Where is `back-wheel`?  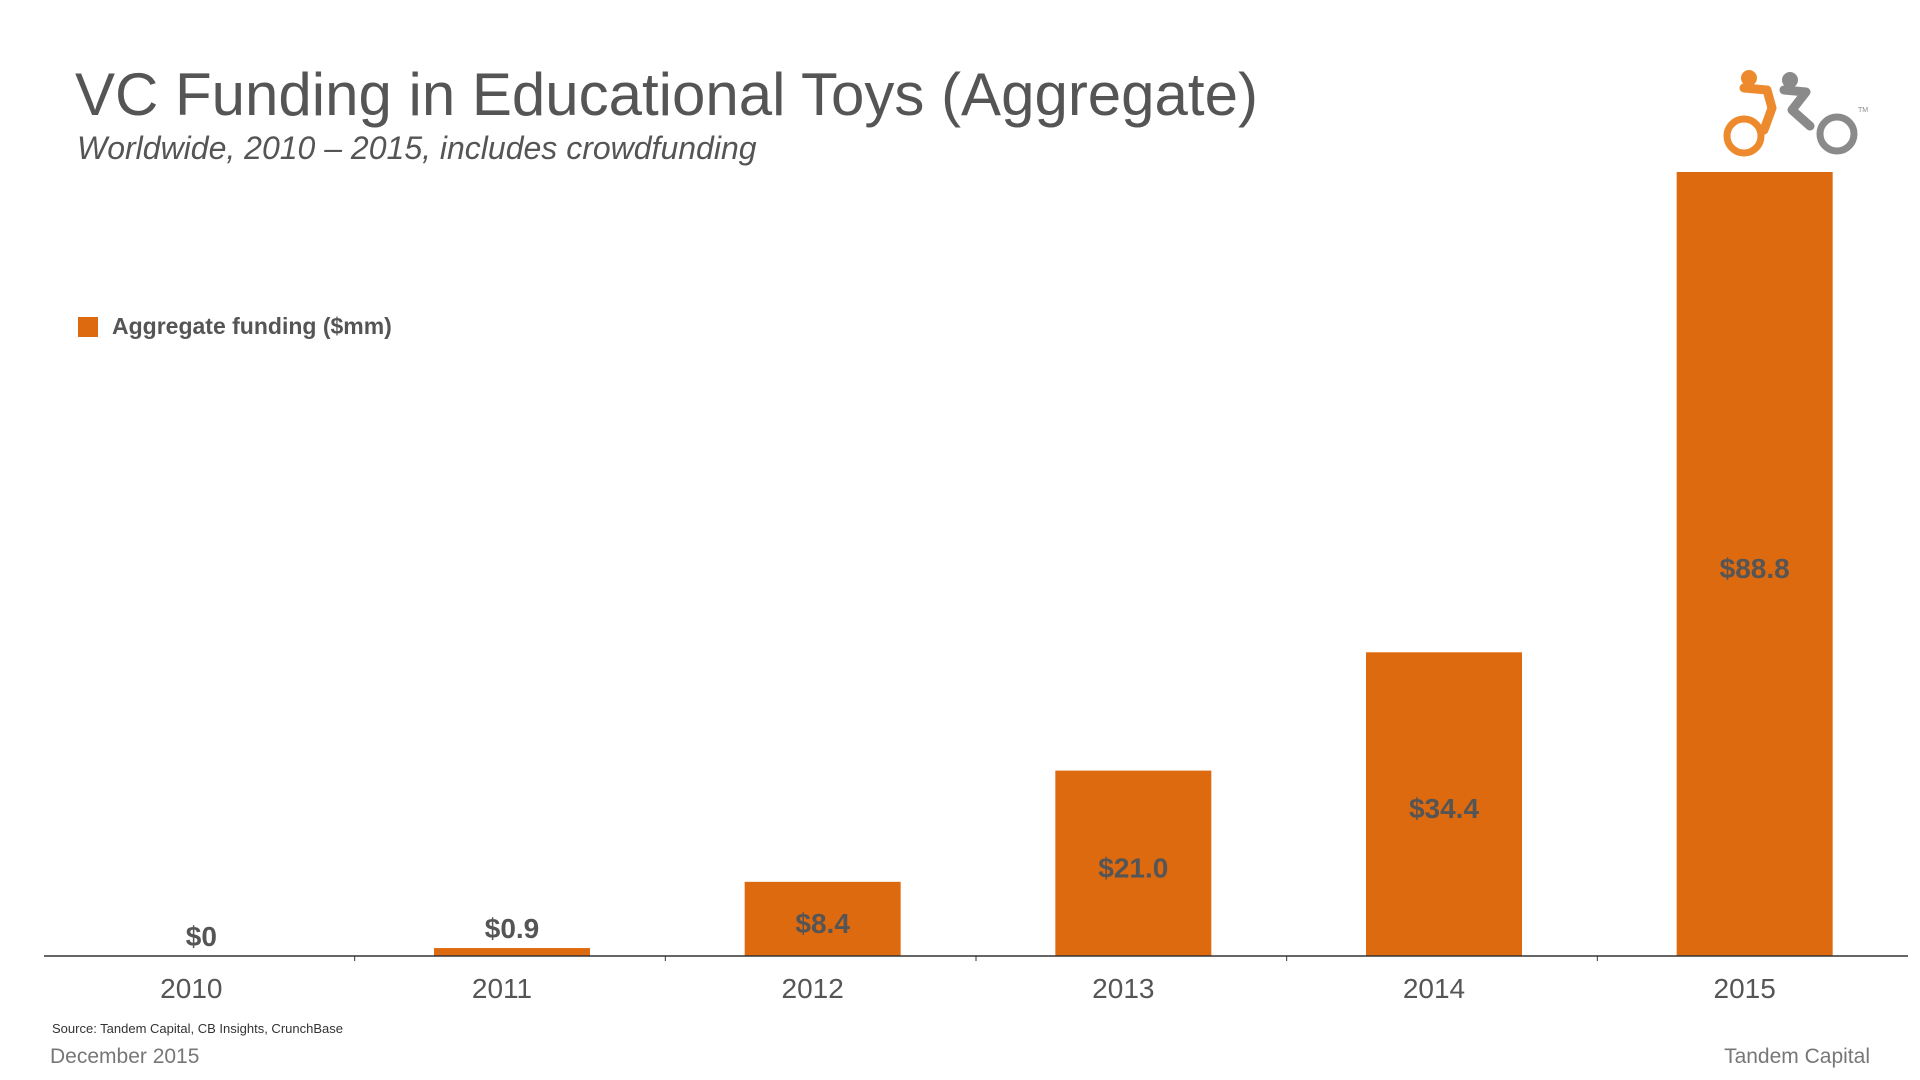 back-wheel is located at coordinates (1837, 134).